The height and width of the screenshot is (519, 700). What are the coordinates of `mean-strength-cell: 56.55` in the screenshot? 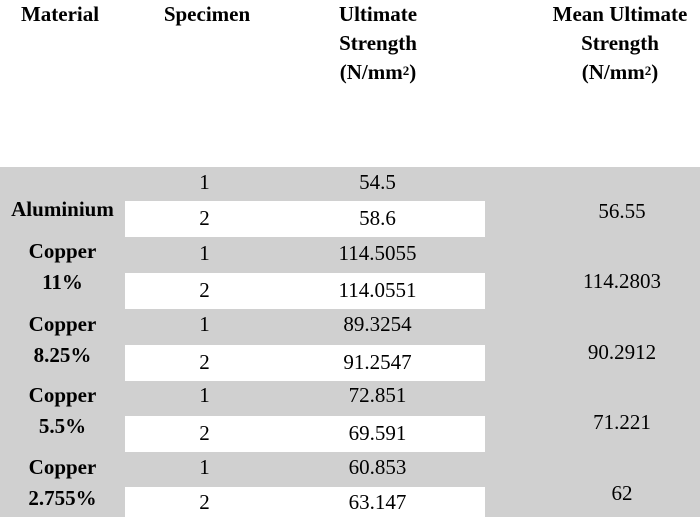 It's located at (622, 211).